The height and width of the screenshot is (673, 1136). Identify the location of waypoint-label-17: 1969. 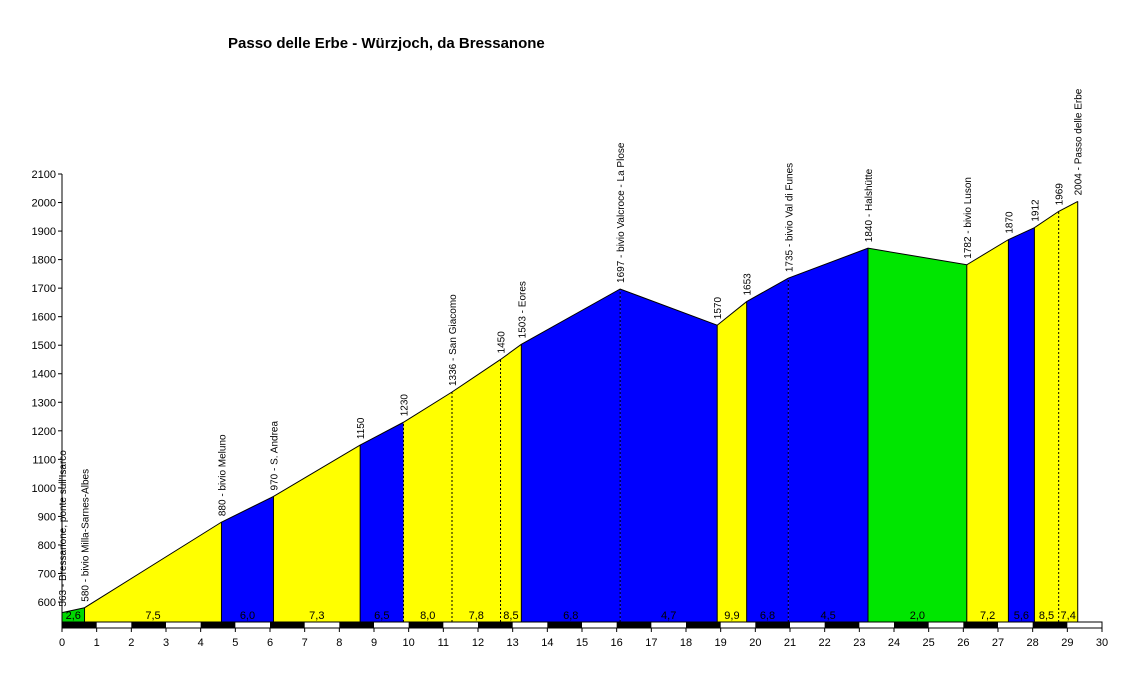
(1060, 194).